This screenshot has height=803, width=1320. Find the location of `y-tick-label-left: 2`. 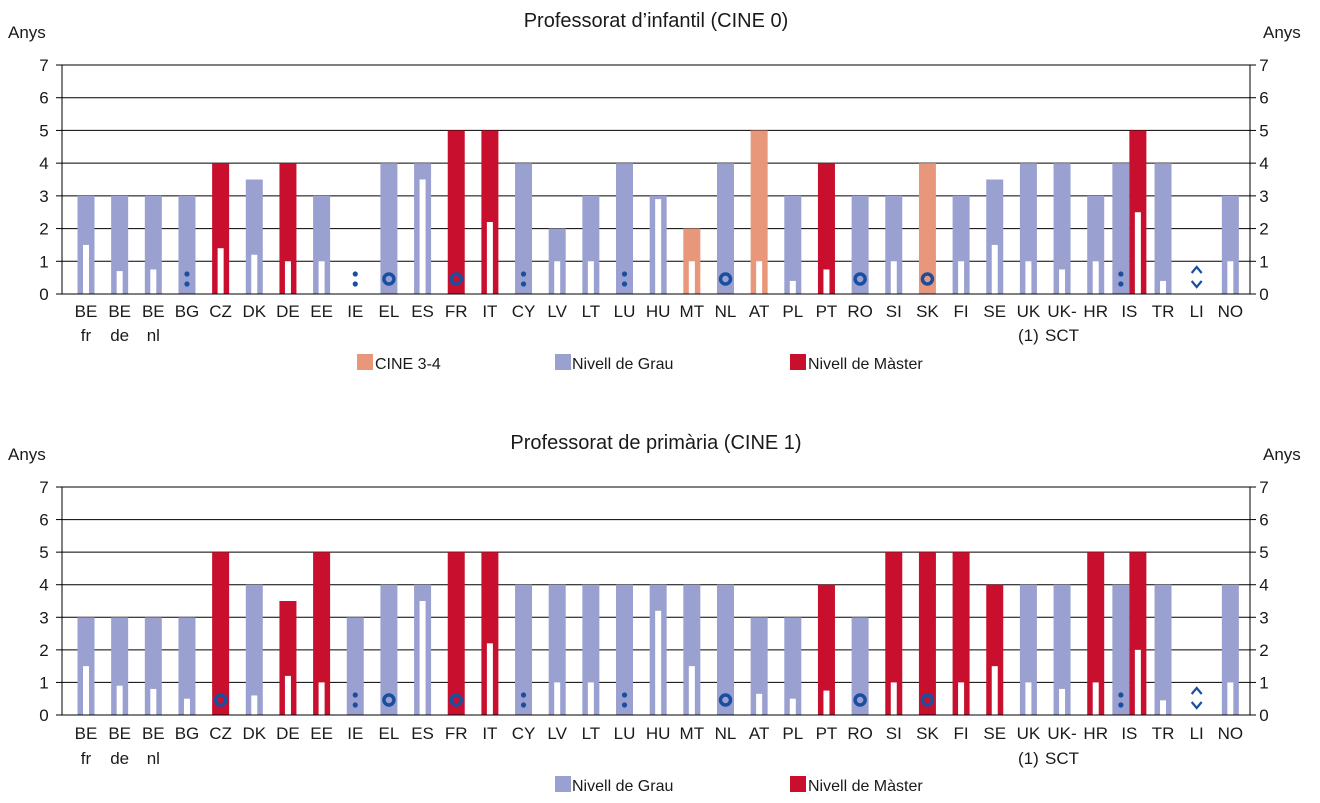

y-tick-label-left: 2 is located at coordinates (43, 229).